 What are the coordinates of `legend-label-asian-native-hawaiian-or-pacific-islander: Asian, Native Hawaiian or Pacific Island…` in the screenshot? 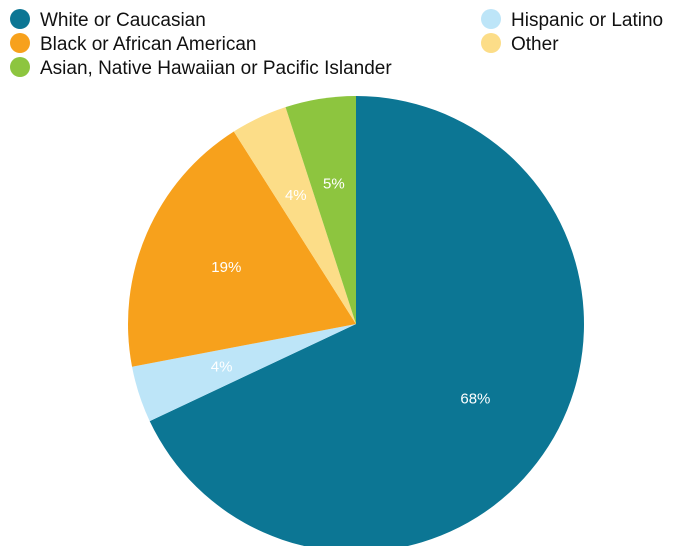 It's located at (216, 68).